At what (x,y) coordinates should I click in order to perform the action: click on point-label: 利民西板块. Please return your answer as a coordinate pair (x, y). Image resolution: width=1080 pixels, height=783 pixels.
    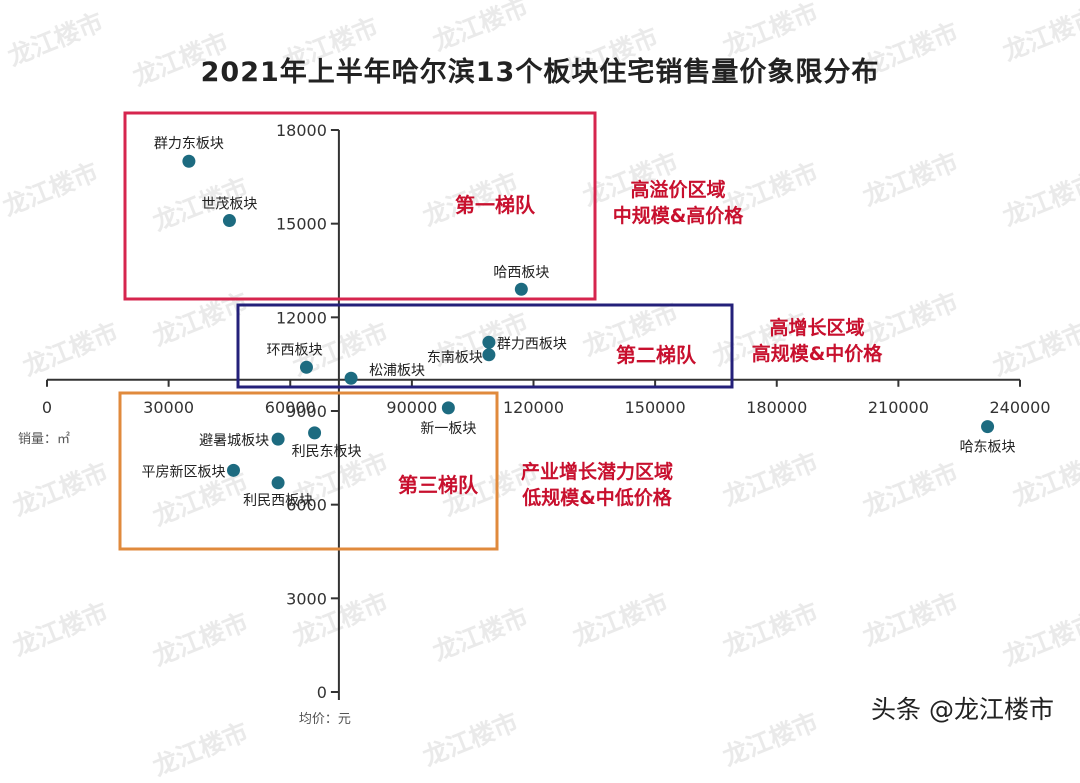
    Looking at the image, I should click on (278, 501).